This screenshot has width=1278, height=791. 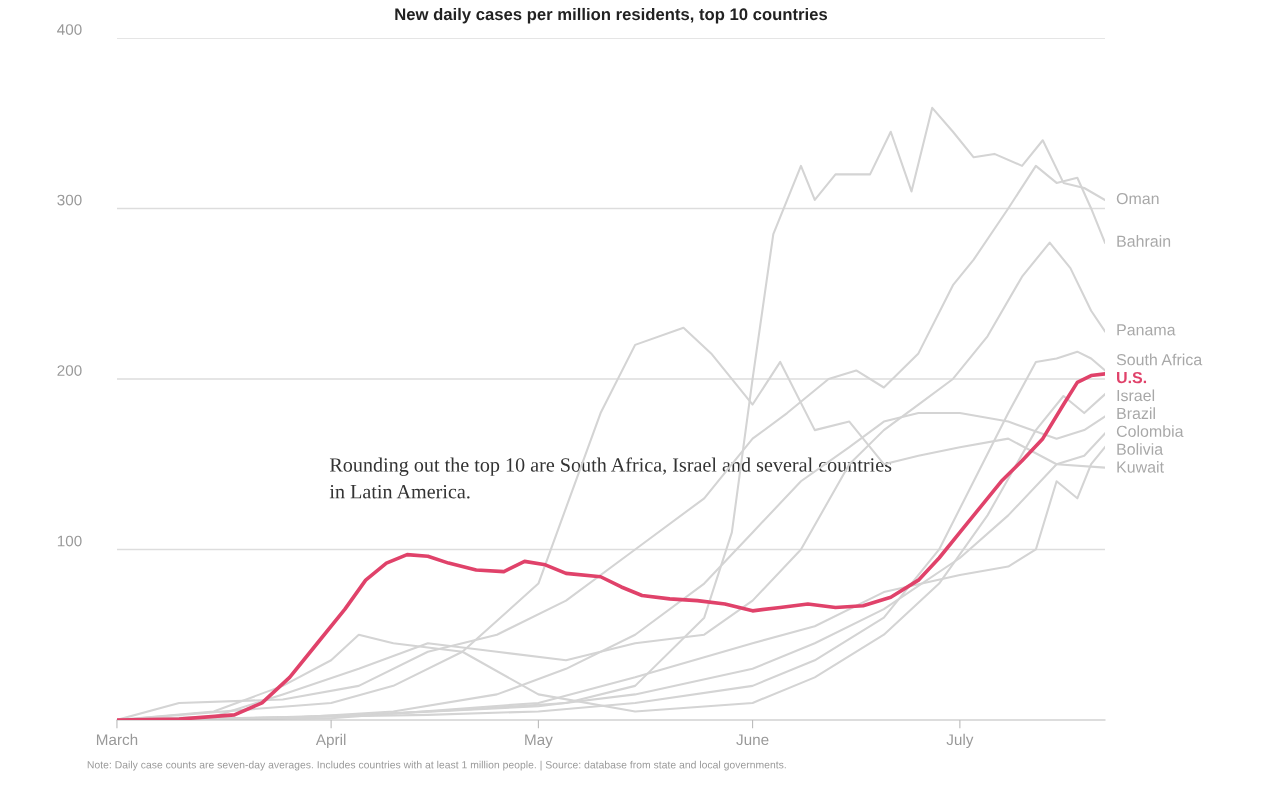 I want to click on series-label: Colombia, so click(x=1150, y=431).